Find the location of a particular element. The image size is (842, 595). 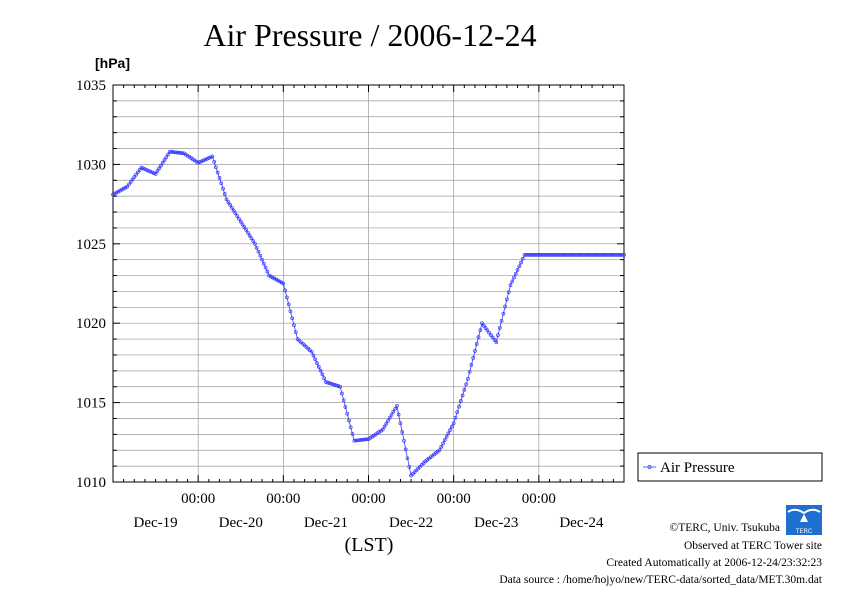

y-tick-label: 1020 is located at coordinates (91, 324).